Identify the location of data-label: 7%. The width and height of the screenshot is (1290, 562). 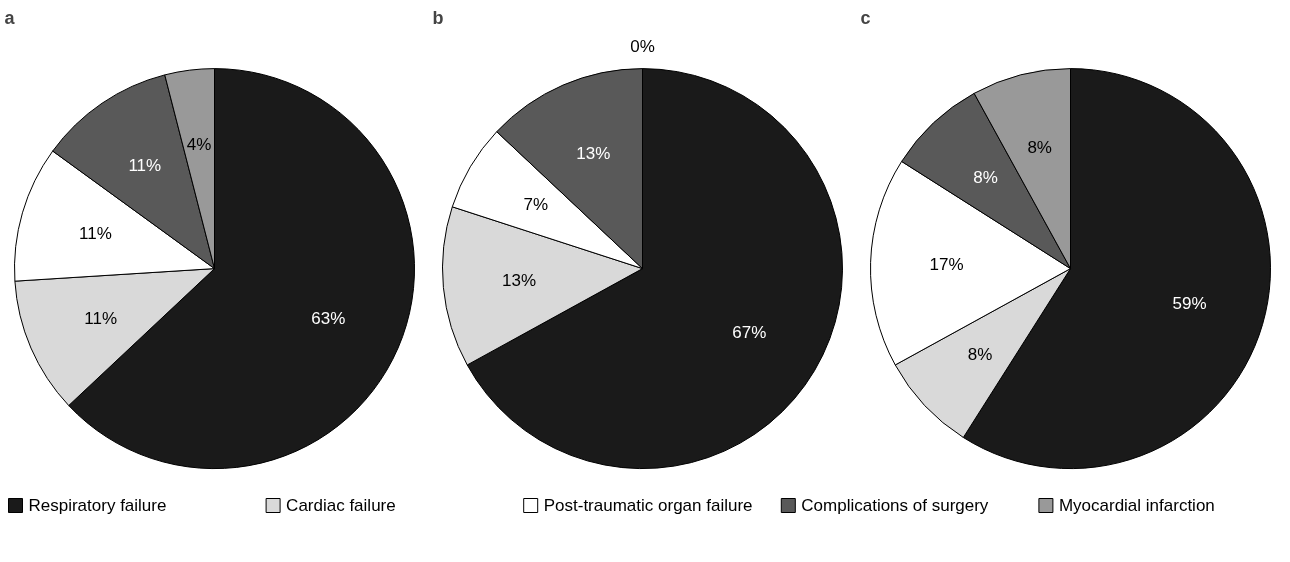
(536, 205).